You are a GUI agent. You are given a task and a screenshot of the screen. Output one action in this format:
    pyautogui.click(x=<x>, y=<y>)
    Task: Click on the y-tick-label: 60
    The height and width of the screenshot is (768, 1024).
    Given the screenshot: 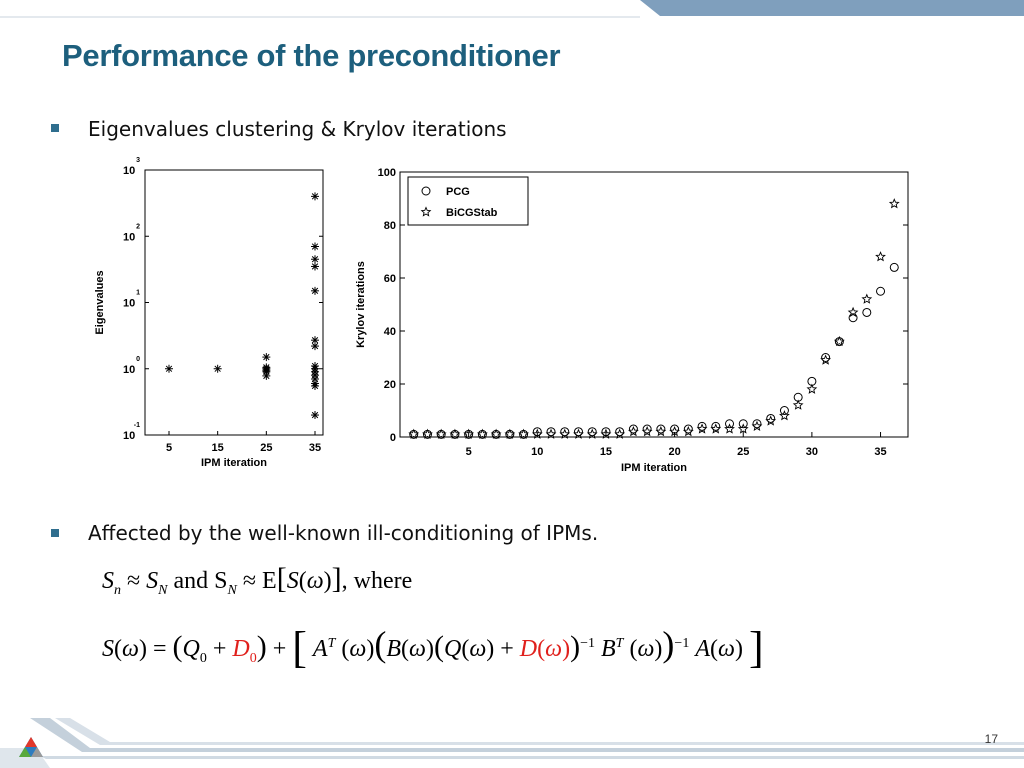 What is the action you would take?
    pyautogui.click(x=390, y=279)
    